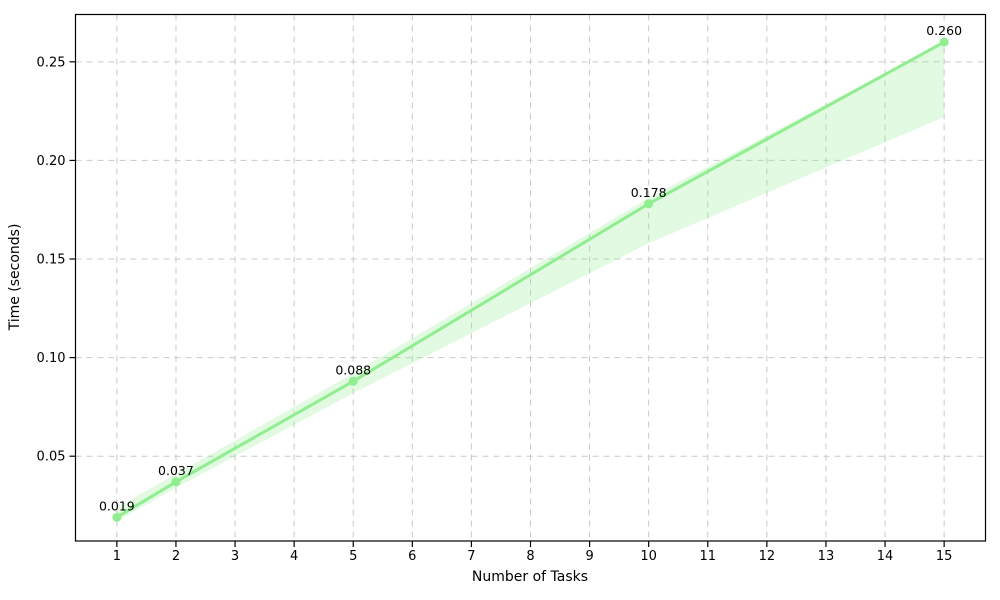  What do you see at coordinates (530, 556) in the screenshot?
I see `x-tick-label: 8` at bounding box center [530, 556].